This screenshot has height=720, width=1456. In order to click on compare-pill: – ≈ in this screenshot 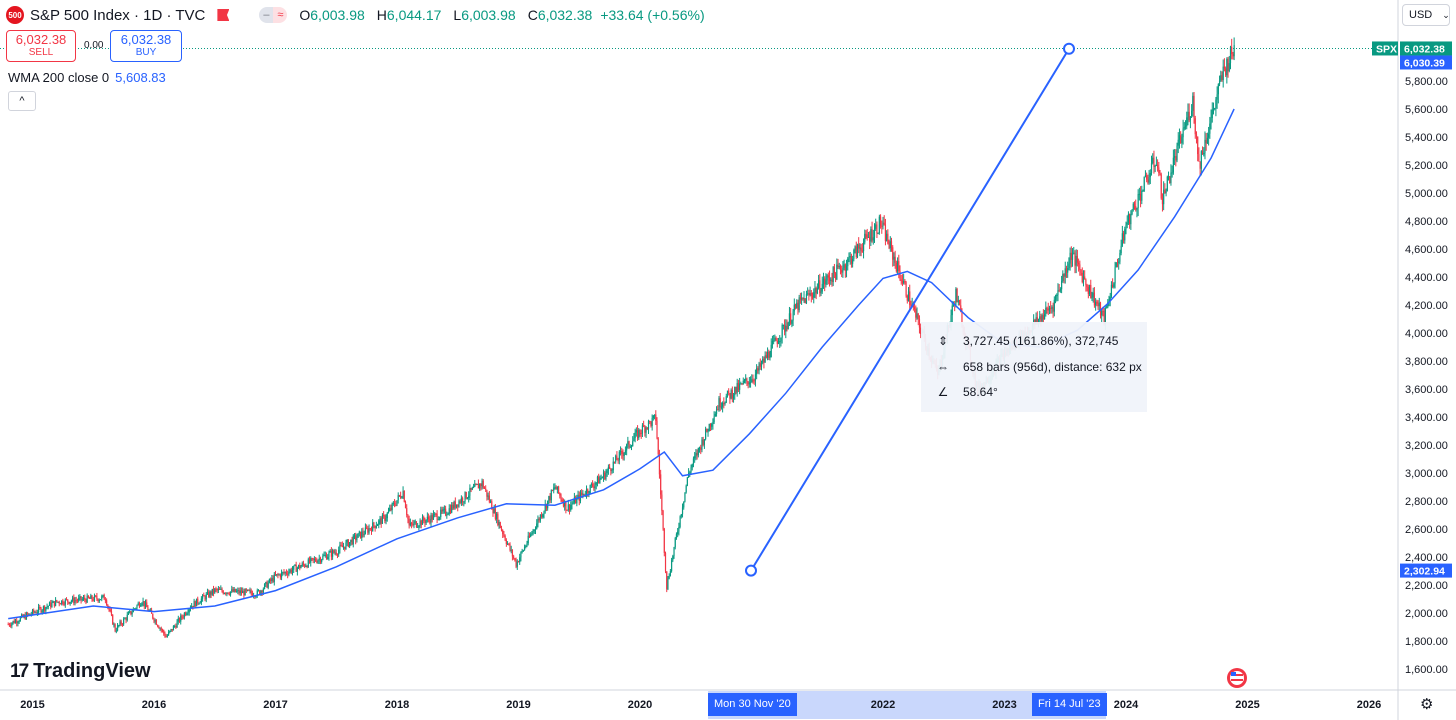, I will do `click(273, 15)`.